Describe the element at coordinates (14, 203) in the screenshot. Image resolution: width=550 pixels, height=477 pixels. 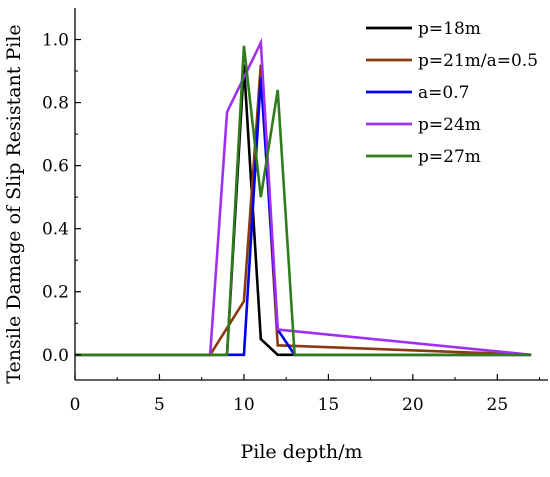
I see `y-axis-title: Tensile Damage of Slip Resistant Pile` at that location.